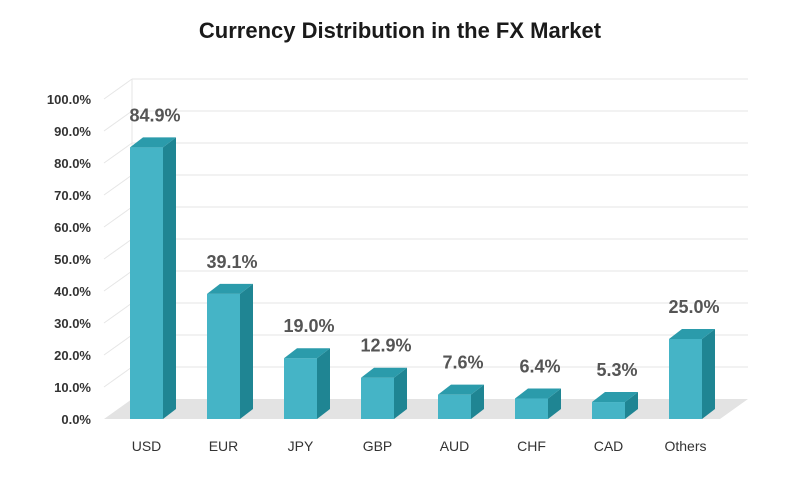  I want to click on chart-floor, so click(426, 409).